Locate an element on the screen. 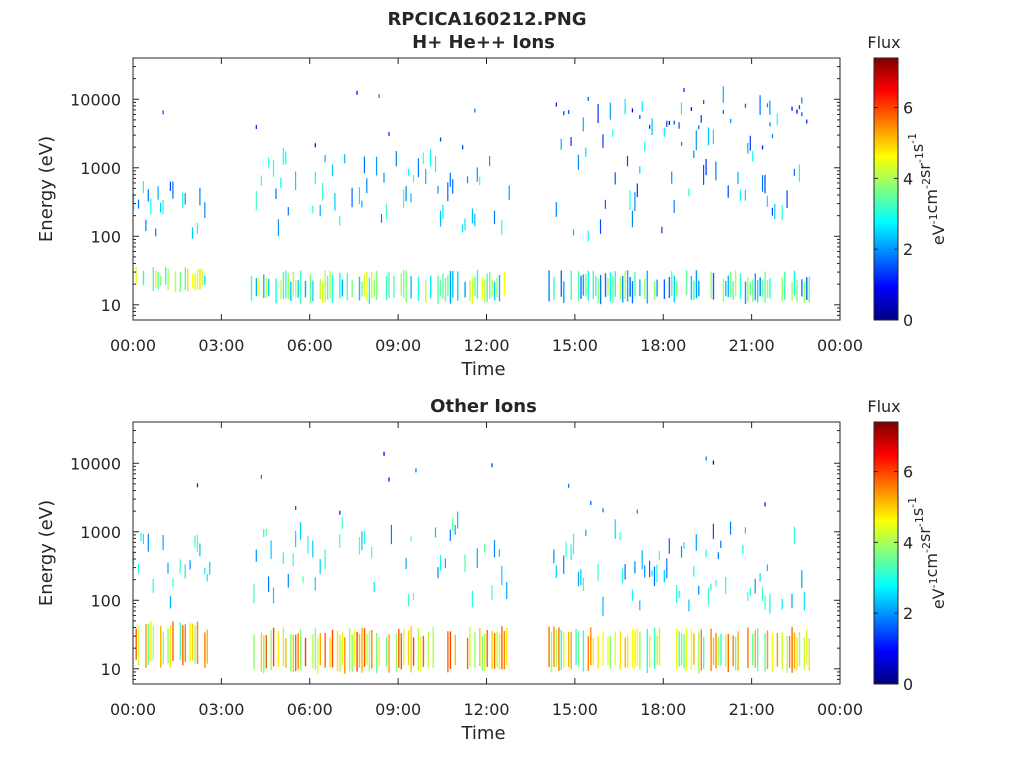 The width and height of the screenshot is (1024, 768). panel-2-y-tick-label: 10000 is located at coordinates (95, 463).